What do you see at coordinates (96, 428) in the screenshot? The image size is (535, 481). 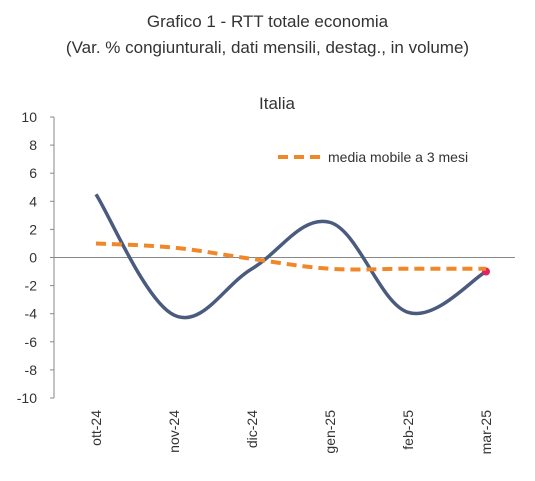 I see `x-tick-label: ott-24` at bounding box center [96, 428].